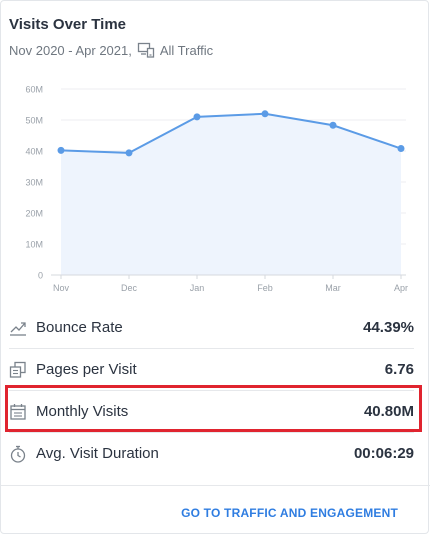 This screenshot has height=536, width=432. Describe the element at coordinates (34, 214) in the screenshot. I see `y-tick-label: 20M` at that location.